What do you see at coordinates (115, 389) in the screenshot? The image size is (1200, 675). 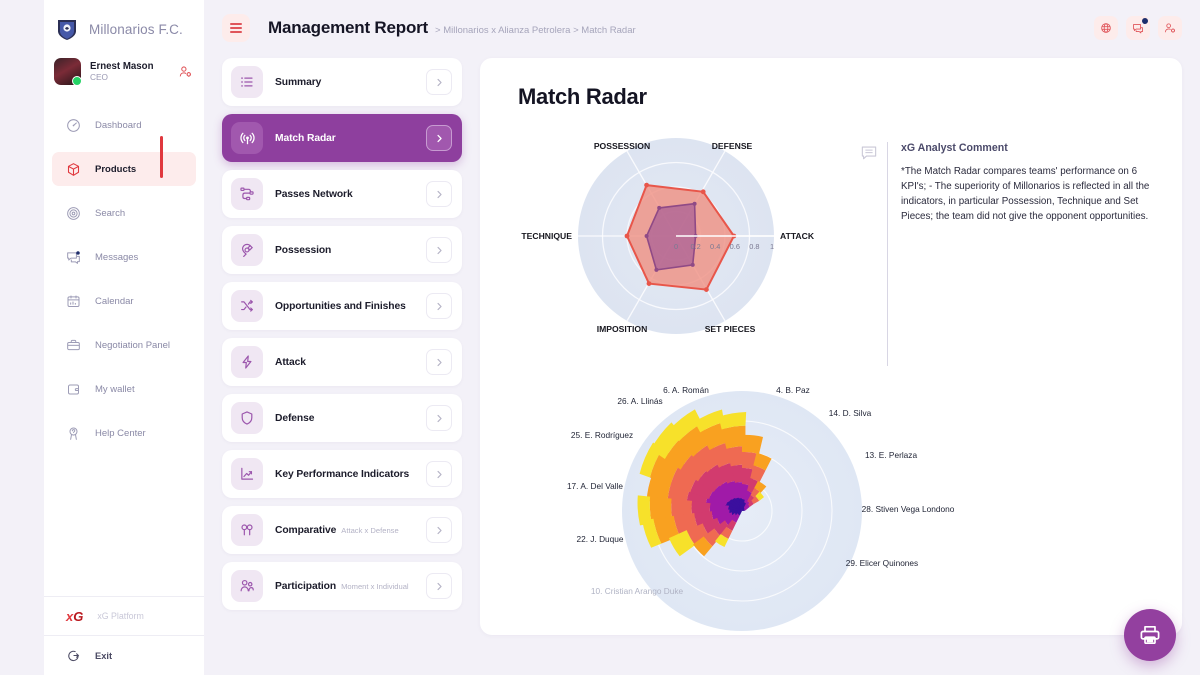 I see `sidebar-item-label: My wallet` at bounding box center [115, 389].